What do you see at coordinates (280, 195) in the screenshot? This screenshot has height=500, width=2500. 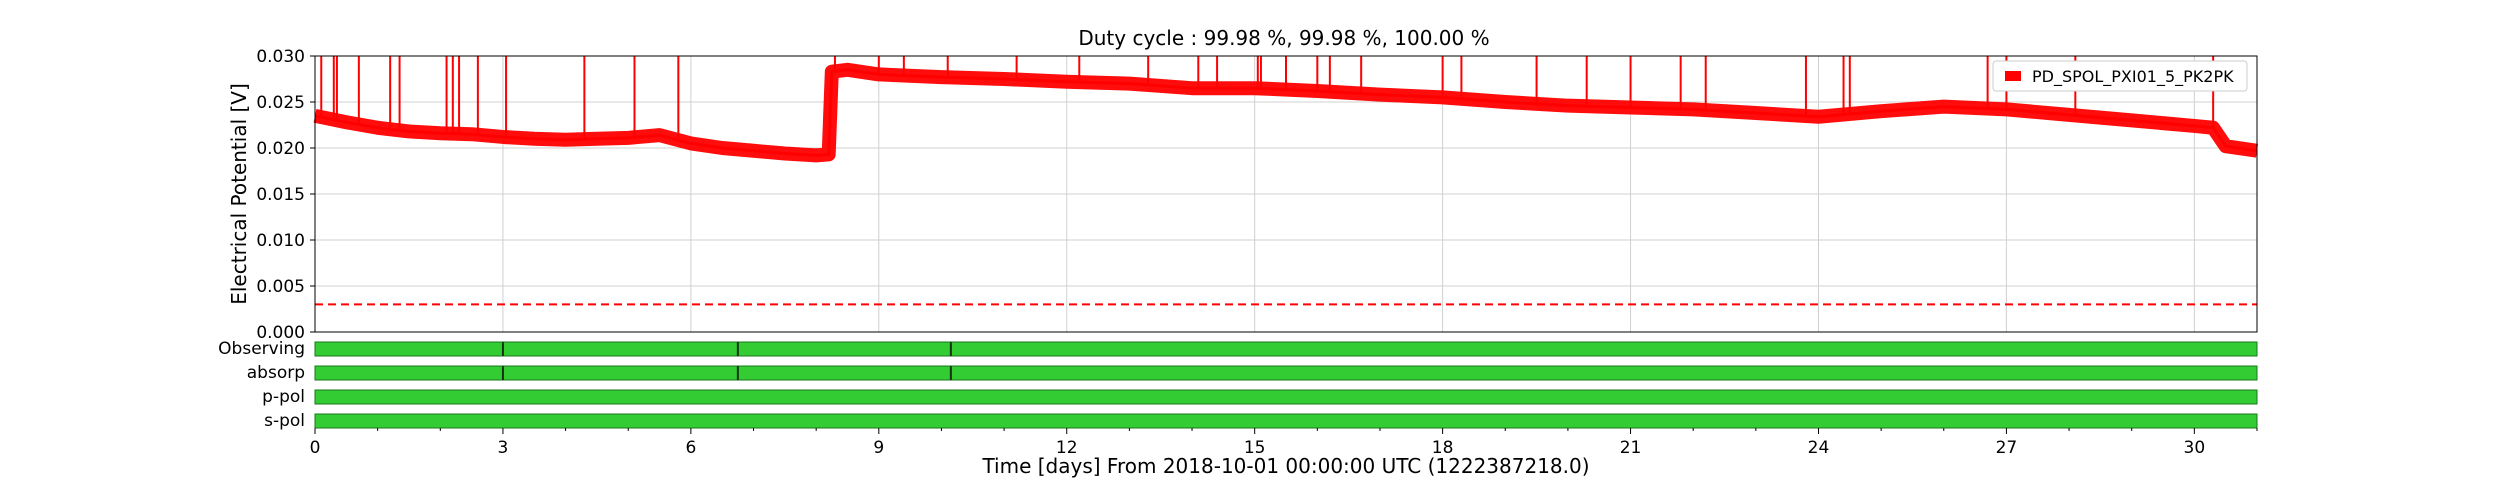 I see `y-tick-label: 0.015` at bounding box center [280, 195].